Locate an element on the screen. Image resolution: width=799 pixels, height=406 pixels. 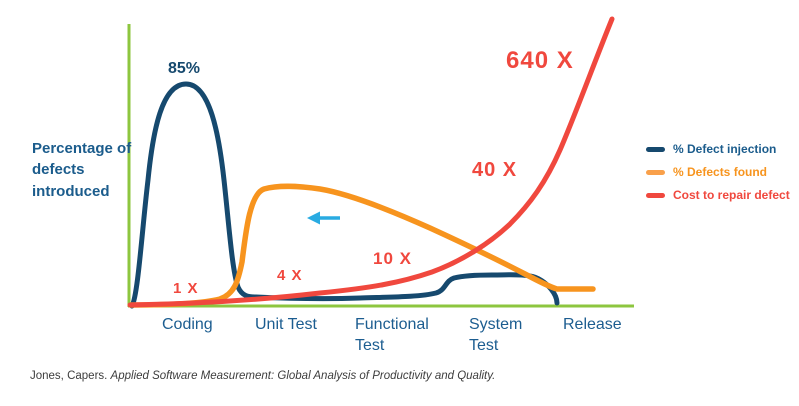
x-label-functional-test: Functional Test is located at coordinates (392, 335).